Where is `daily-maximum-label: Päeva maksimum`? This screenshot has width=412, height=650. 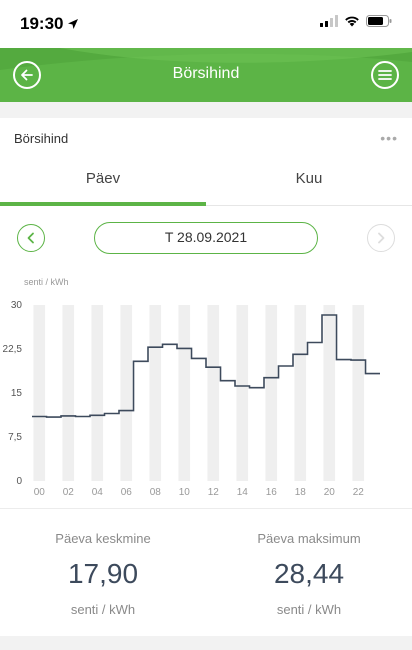
daily-maximum-label: Päeva maksimum is located at coordinates (309, 538).